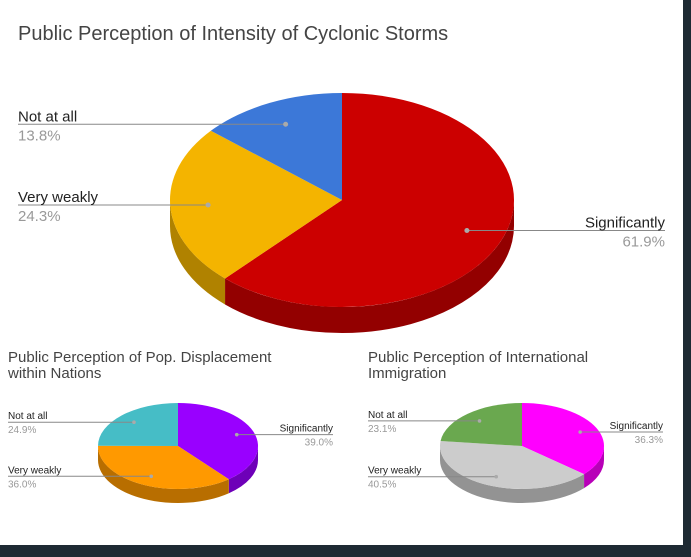 The height and width of the screenshot is (557, 691). What do you see at coordinates (382, 429) in the screenshot?
I see `slice-percent: 23.1%` at bounding box center [382, 429].